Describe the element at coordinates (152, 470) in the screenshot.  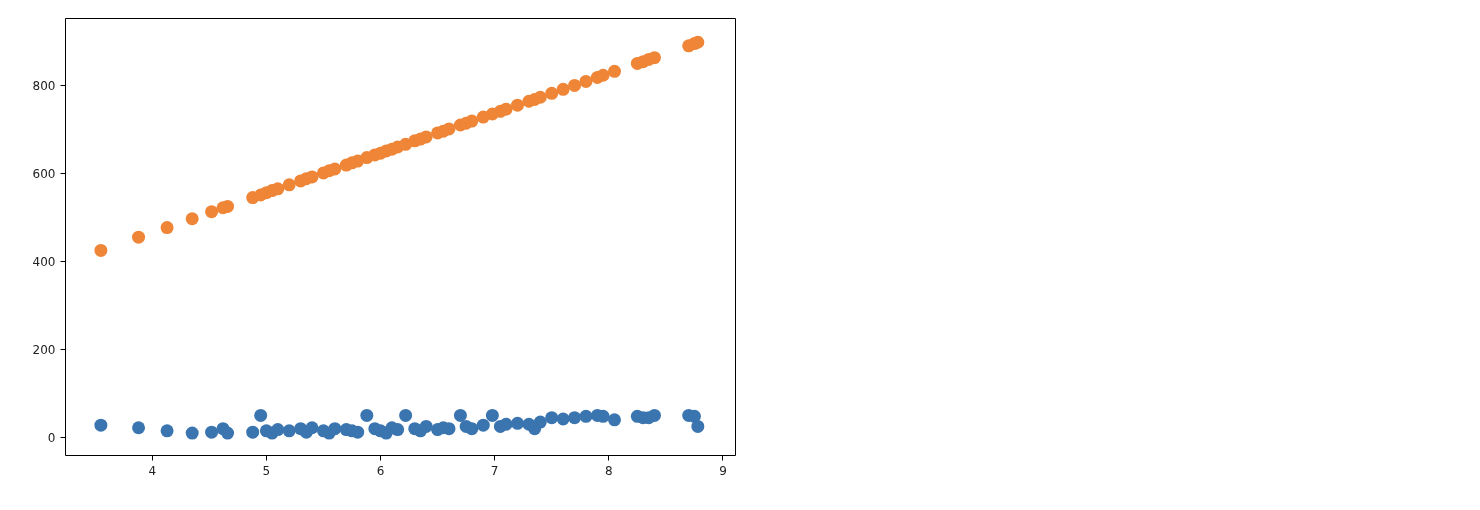
I see `x-tick-label: 4` at that location.